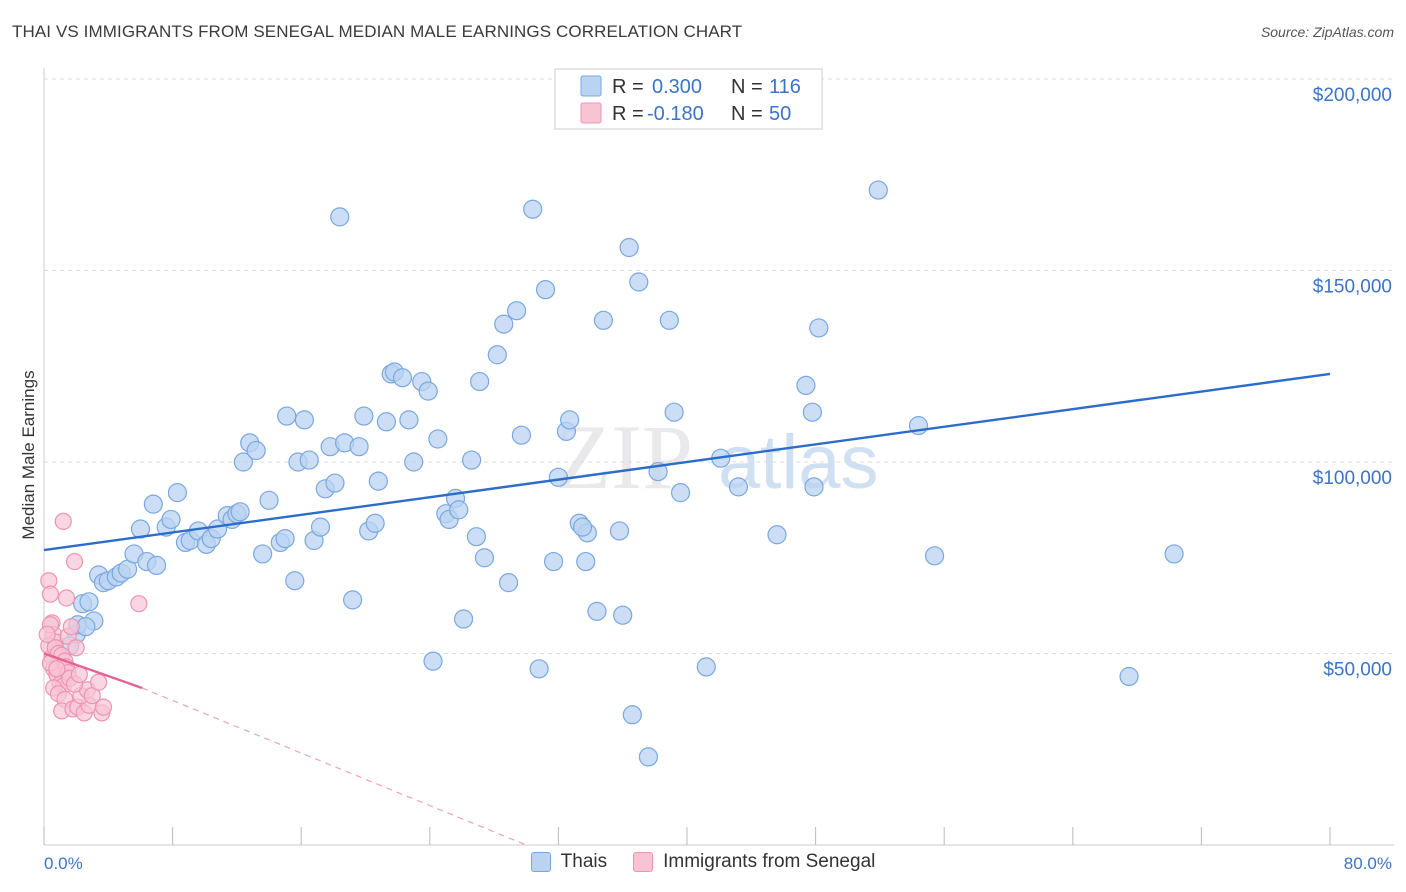 The image size is (1406, 892). Describe the element at coordinates (677, 87) in the screenshot. I see `legend-r-value-thai: 0.300` at that location.